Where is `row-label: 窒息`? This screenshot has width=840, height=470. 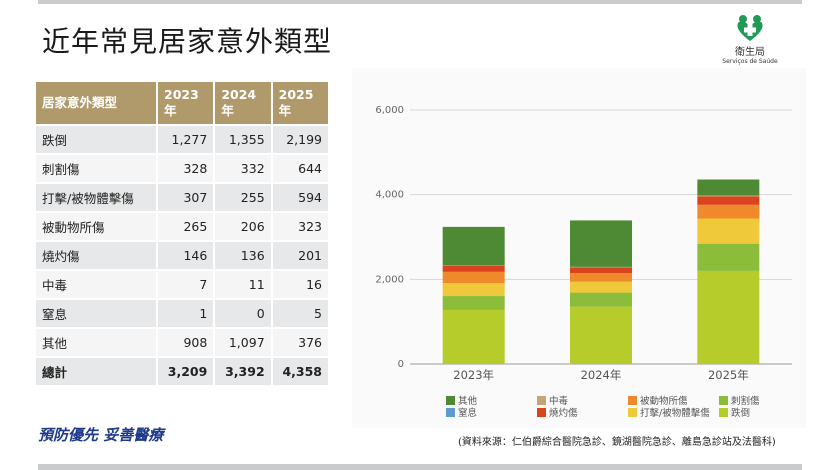
row-label: 窒息 is located at coordinates (96, 313).